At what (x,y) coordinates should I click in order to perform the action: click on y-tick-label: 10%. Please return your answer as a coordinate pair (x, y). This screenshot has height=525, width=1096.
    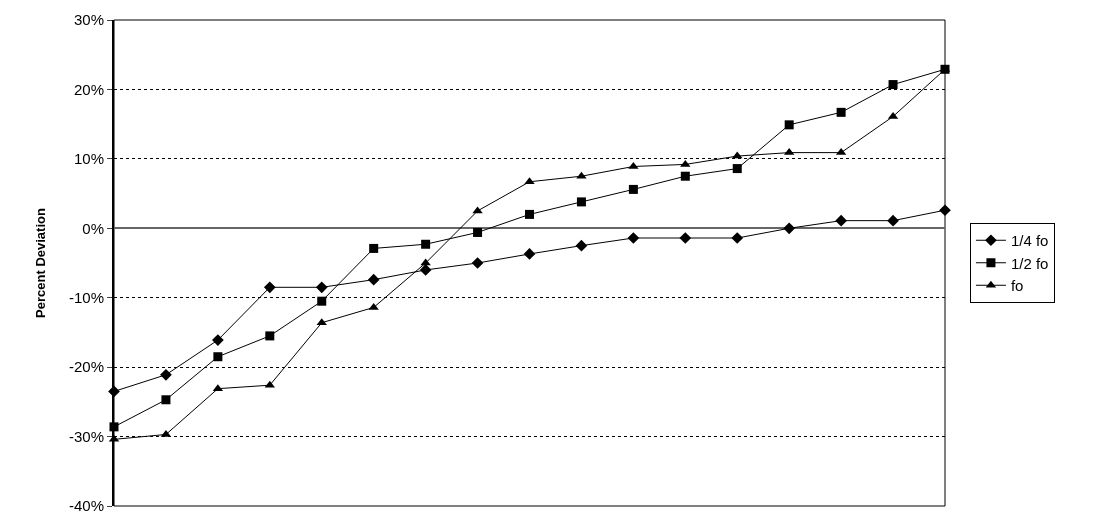
    Looking at the image, I should click on (88, 159).